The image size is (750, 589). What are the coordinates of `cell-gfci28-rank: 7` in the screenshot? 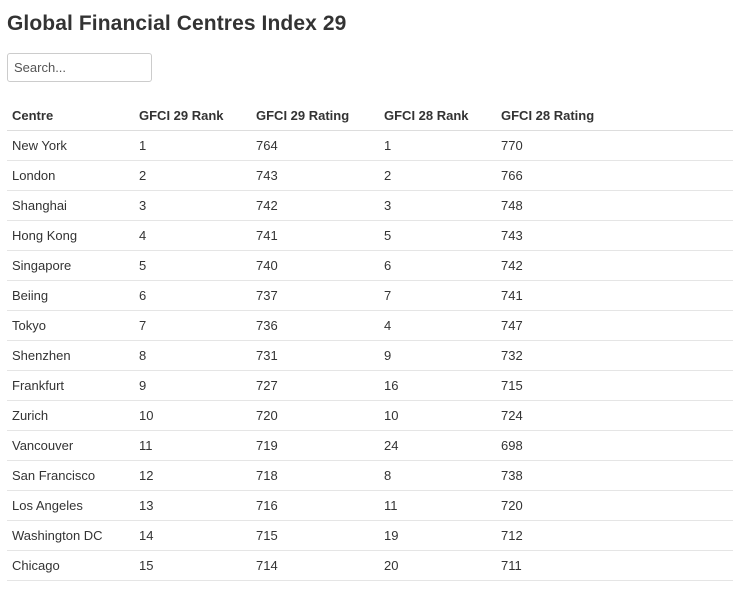 It's located at (437, 295).